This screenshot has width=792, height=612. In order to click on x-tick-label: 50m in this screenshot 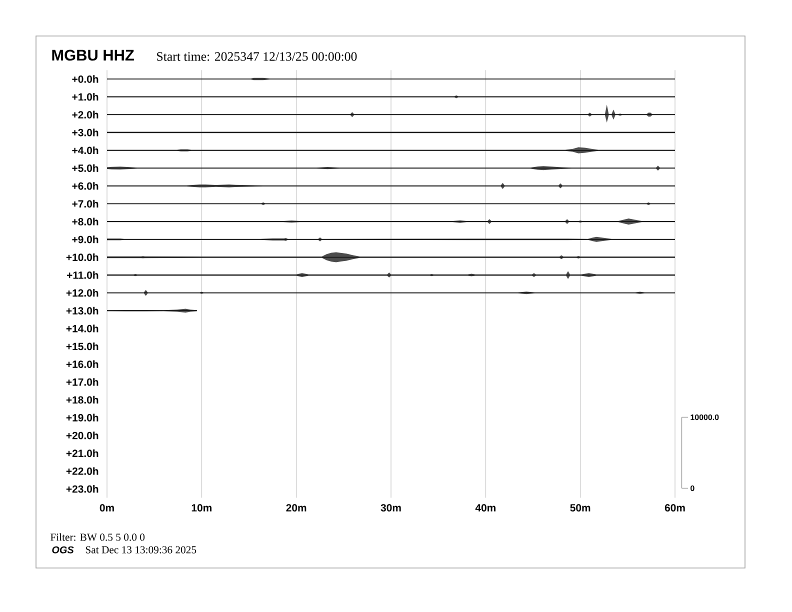, I will do `click(580, 508)`.